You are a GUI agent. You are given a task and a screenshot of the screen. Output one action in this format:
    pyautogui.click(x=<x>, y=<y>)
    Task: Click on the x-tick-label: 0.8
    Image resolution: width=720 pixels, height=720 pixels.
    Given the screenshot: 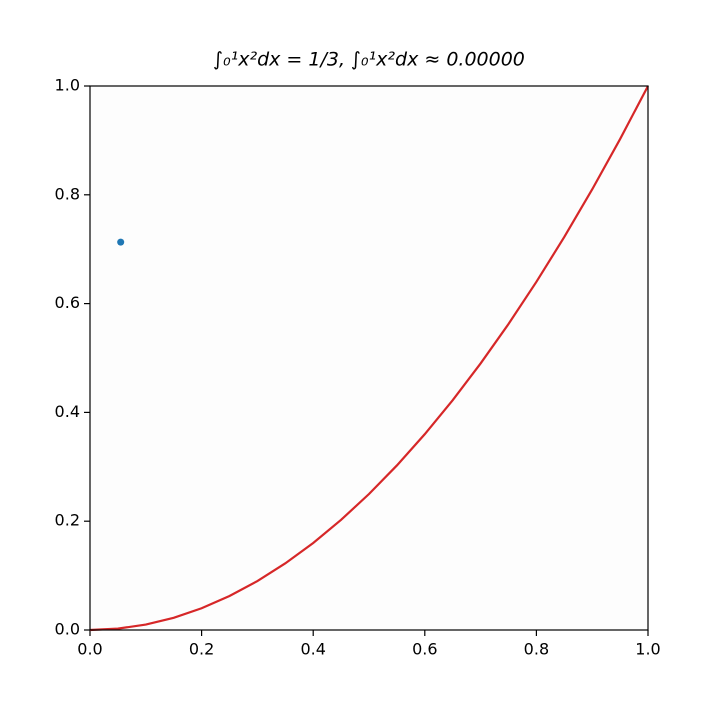 What is the action you would take?
    pyautogui.click(x=536, y=649)
    